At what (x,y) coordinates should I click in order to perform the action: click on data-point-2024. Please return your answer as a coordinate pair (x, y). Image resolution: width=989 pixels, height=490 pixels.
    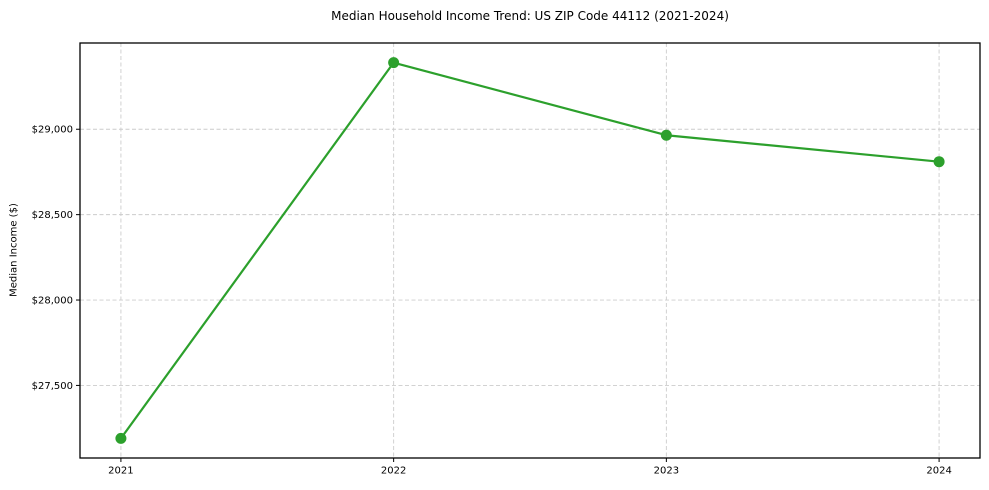
    Looking at the image, I should click on (939, 162).